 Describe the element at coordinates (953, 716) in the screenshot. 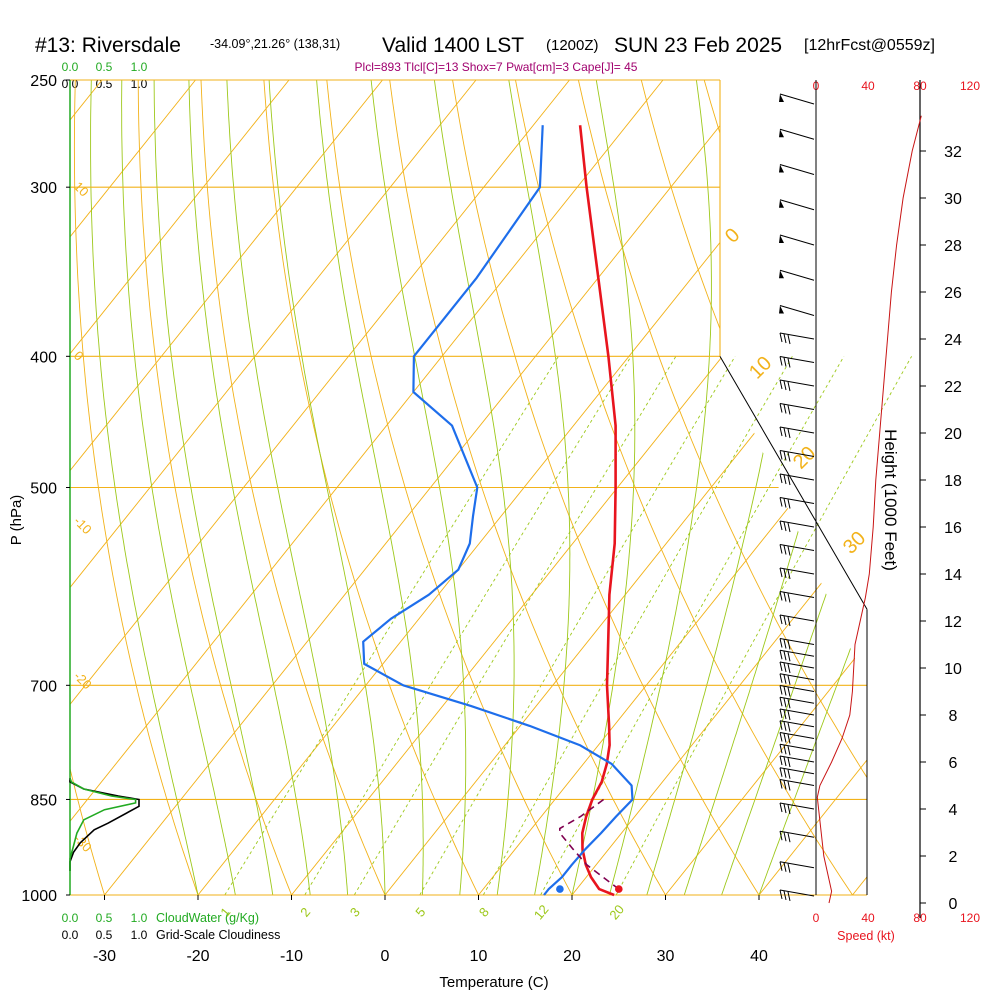

I see `height-tick-label: 8` at that location.